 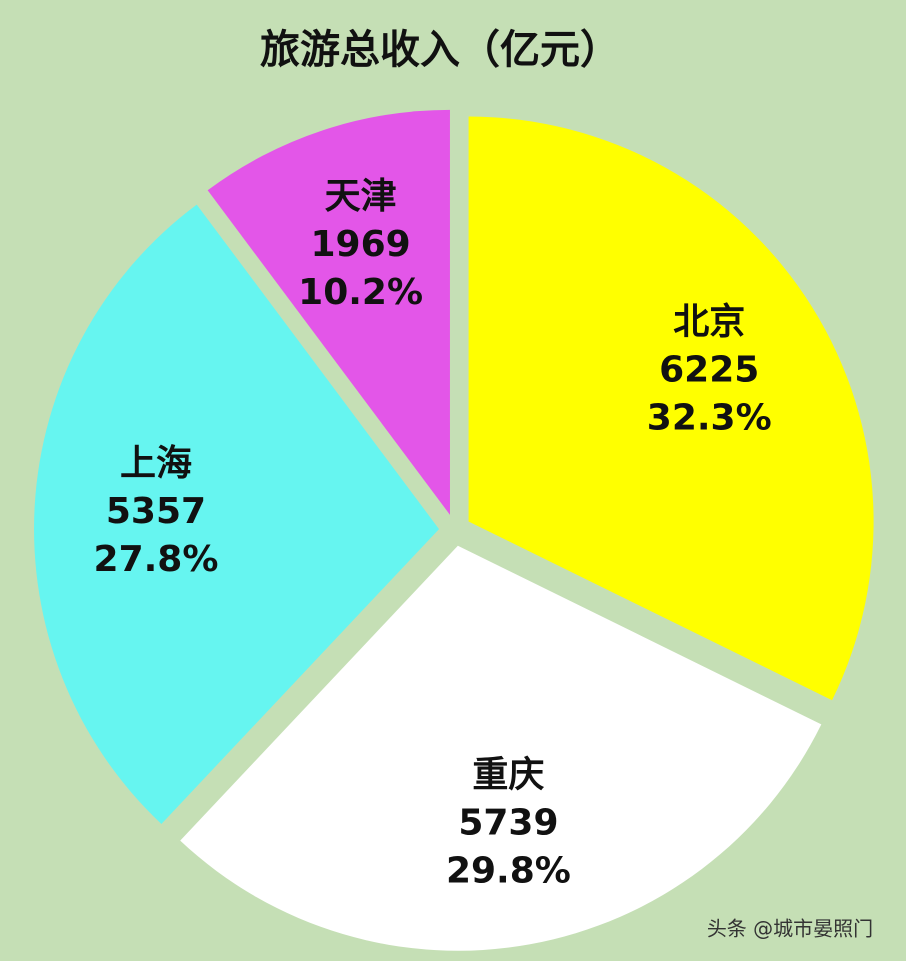 I want to click on slice-category: 重庆, so click(x=508, y=775).